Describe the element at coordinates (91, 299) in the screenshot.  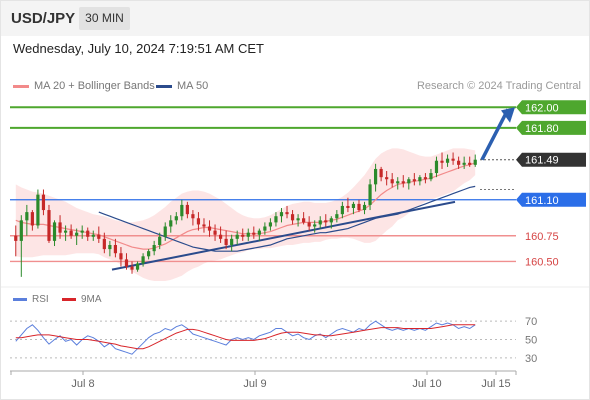
I see `rsi-ma-label: 9MA` at that location.